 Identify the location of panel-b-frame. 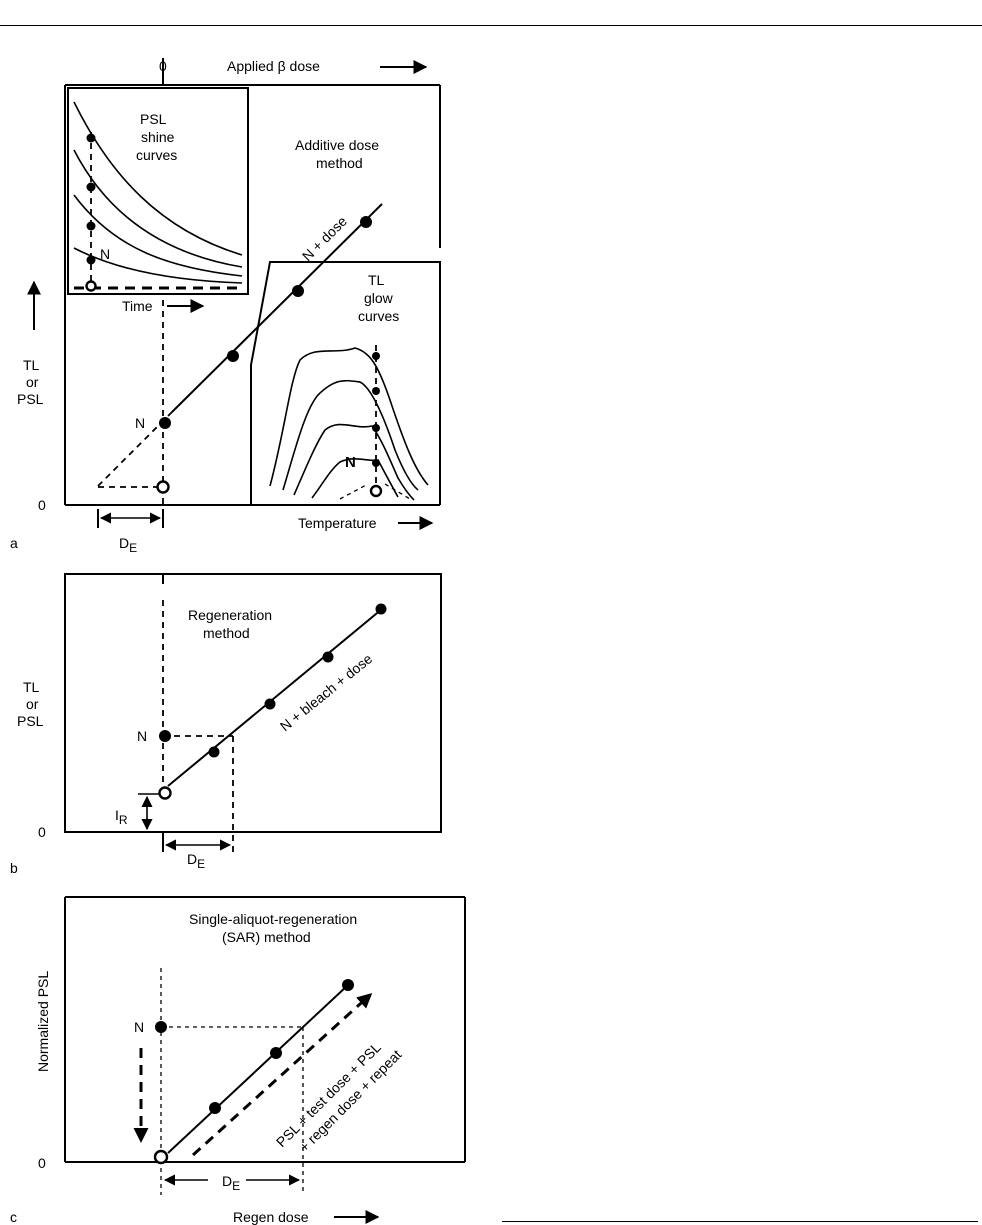
(253, 703).